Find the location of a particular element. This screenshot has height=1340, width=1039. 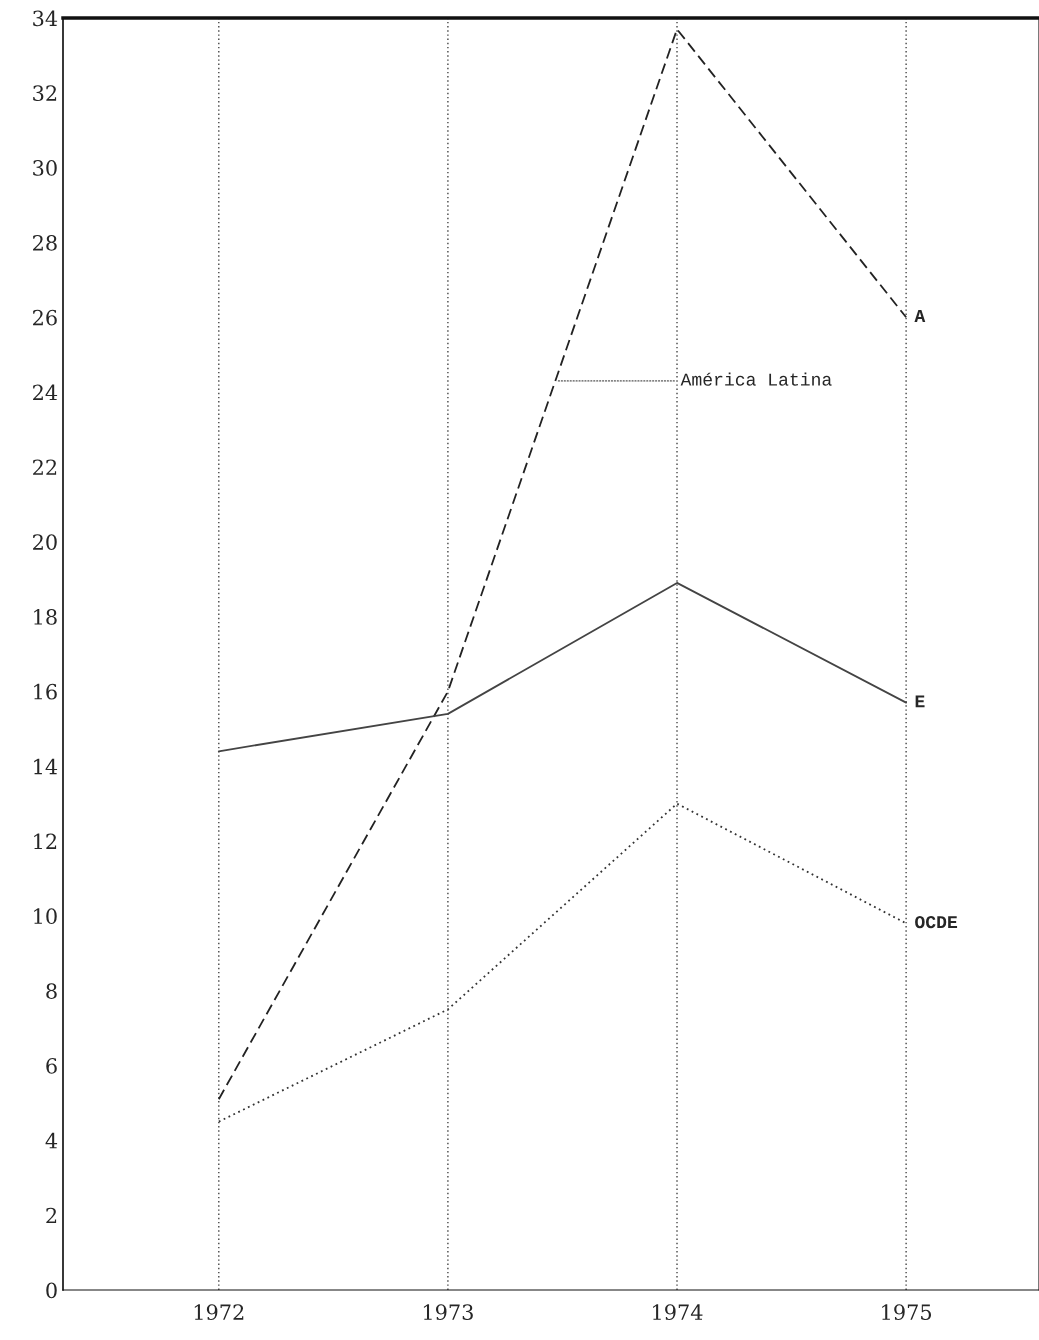

y-tick-label: 8 is located at coordinates (51, 991).